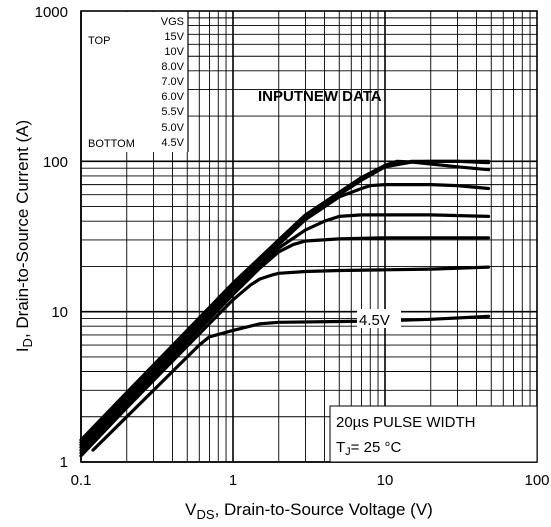  I want to click on legend-entry: 15V, so click(174, 37).